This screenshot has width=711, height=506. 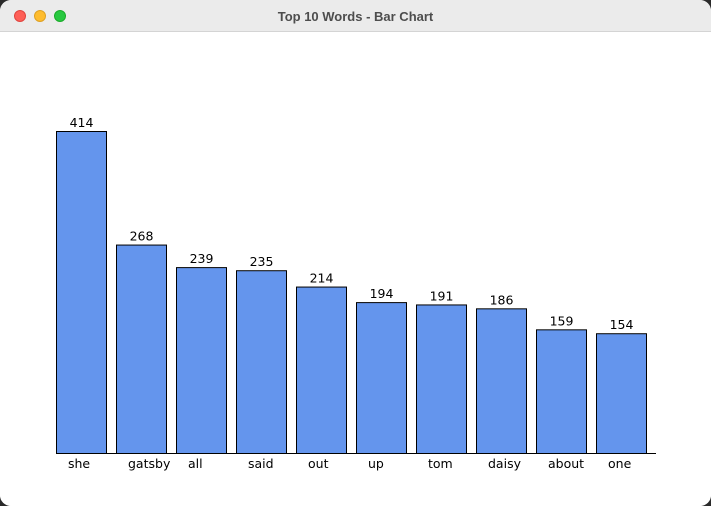 What do you see at coordinates (195, 463) in the screenshot?
I see `x-tick-label-all: all` at bounding box center [195, 463].